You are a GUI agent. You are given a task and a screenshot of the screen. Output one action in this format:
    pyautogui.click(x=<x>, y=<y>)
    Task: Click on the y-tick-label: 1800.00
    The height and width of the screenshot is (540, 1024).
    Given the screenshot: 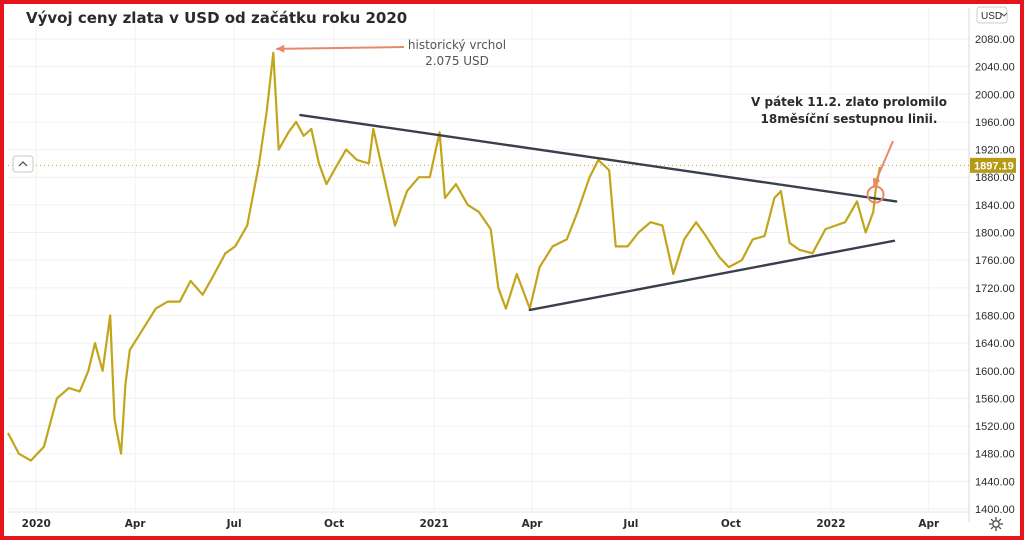 What is the action you would take?
    pyautogui.click(x=995, y=234)
    